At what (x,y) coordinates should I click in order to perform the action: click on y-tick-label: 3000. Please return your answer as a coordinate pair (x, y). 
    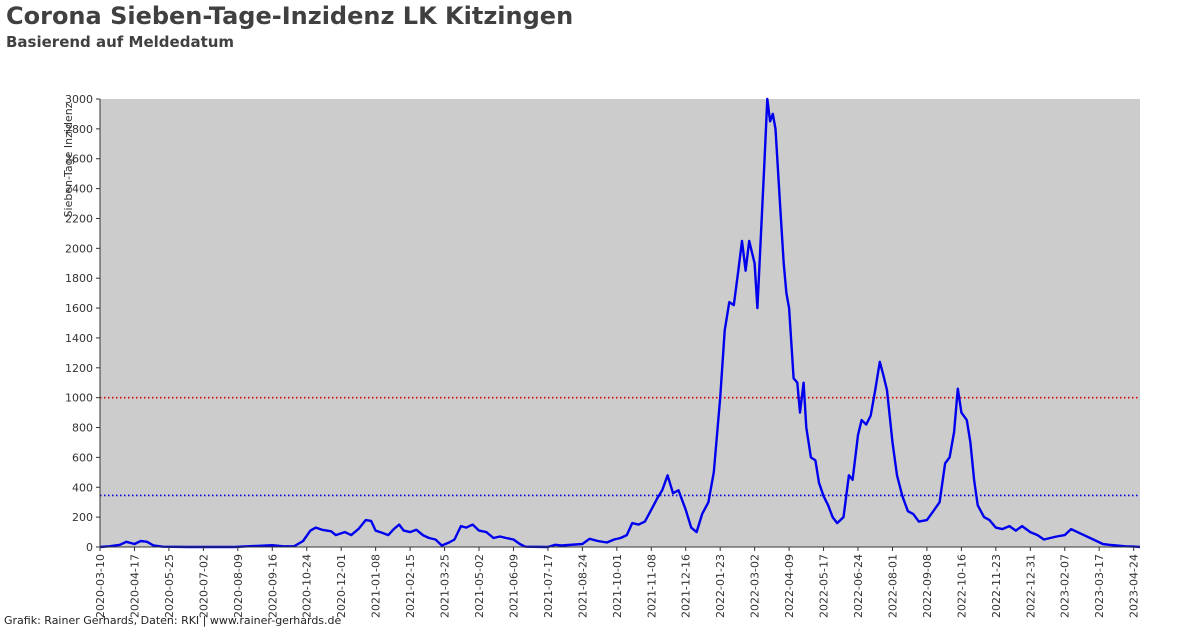
    Looking at the image, I should click on (79, 99).